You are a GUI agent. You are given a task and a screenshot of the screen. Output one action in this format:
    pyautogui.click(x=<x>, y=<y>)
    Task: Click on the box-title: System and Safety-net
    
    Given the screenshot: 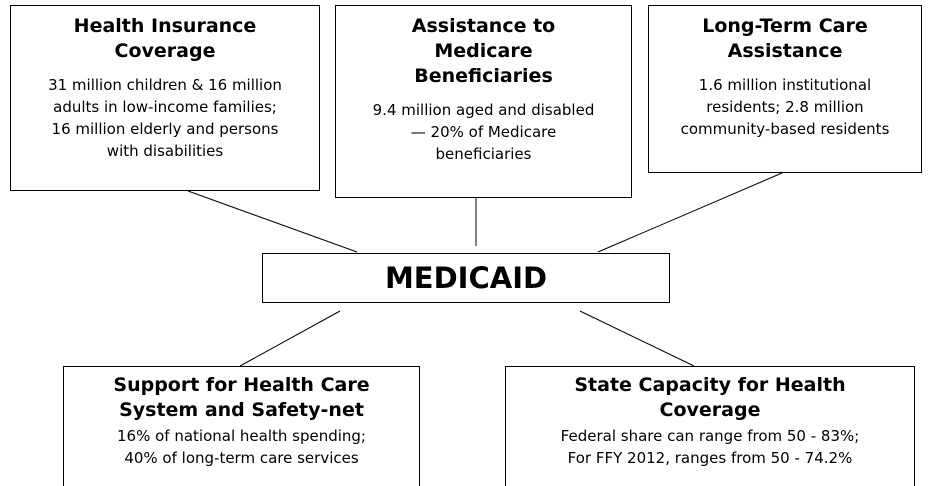 What is the action you would take?
    pyautogui.click(x=241, y=410)
    